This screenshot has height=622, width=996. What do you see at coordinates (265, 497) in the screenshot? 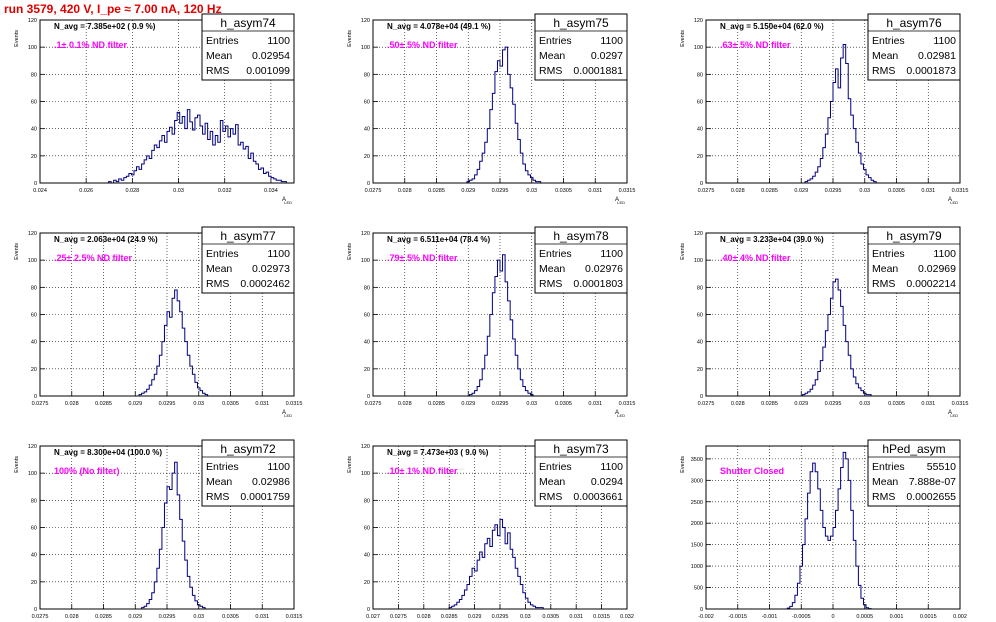
I see `stats-value: 0.0001759` at bounding box center [265, 497].